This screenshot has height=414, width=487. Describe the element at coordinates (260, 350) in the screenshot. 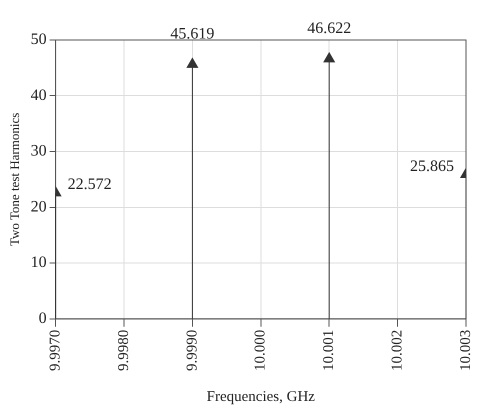

I see `x-tick-label: 10.000` at that location.